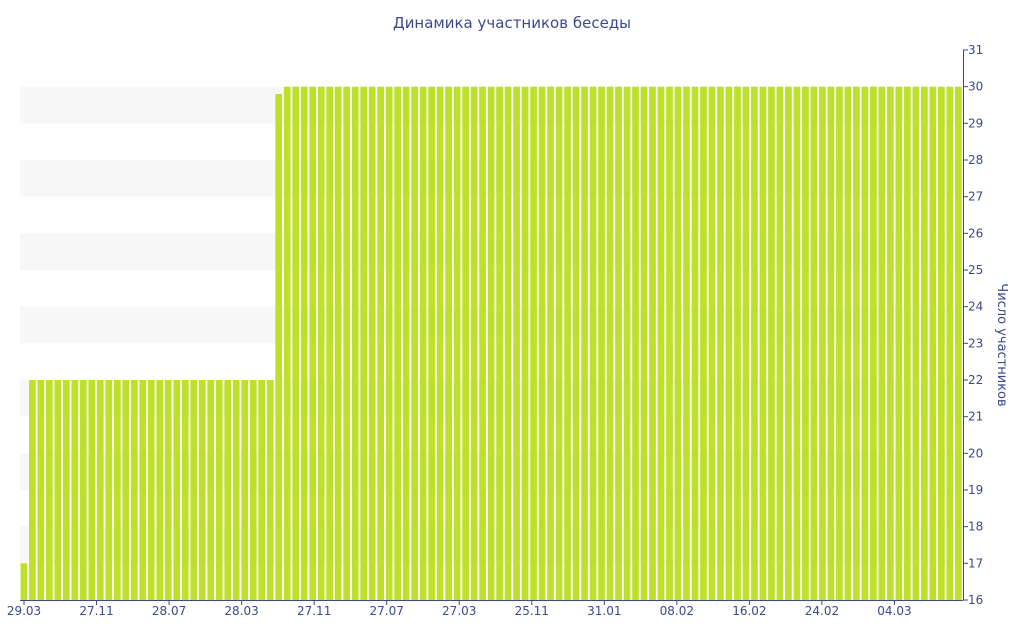 The height and width of the screenshot is (640, 1024). I want to click on y-tick-label: 19, so click(975, 490).